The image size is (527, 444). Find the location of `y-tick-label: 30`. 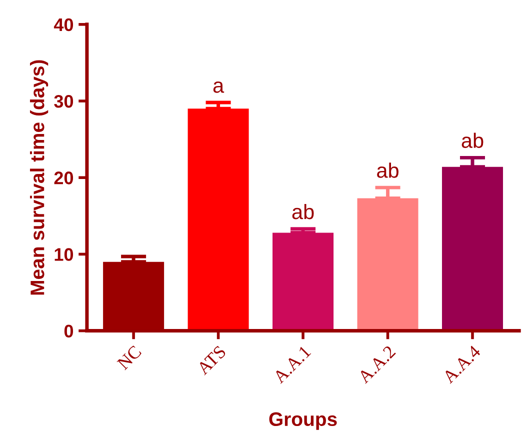

y-tick-label: 30 is located at coordinates (64, 101).